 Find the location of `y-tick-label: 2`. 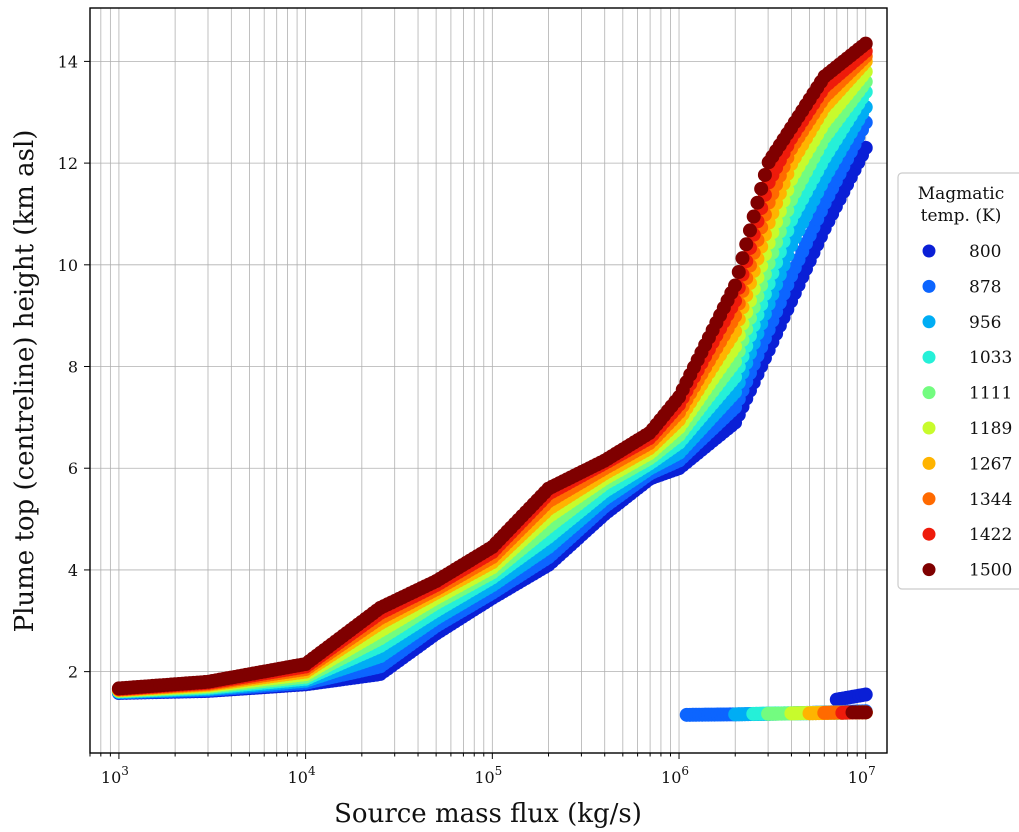

y-tick-label: 2 is located at coordinates (73, 672).